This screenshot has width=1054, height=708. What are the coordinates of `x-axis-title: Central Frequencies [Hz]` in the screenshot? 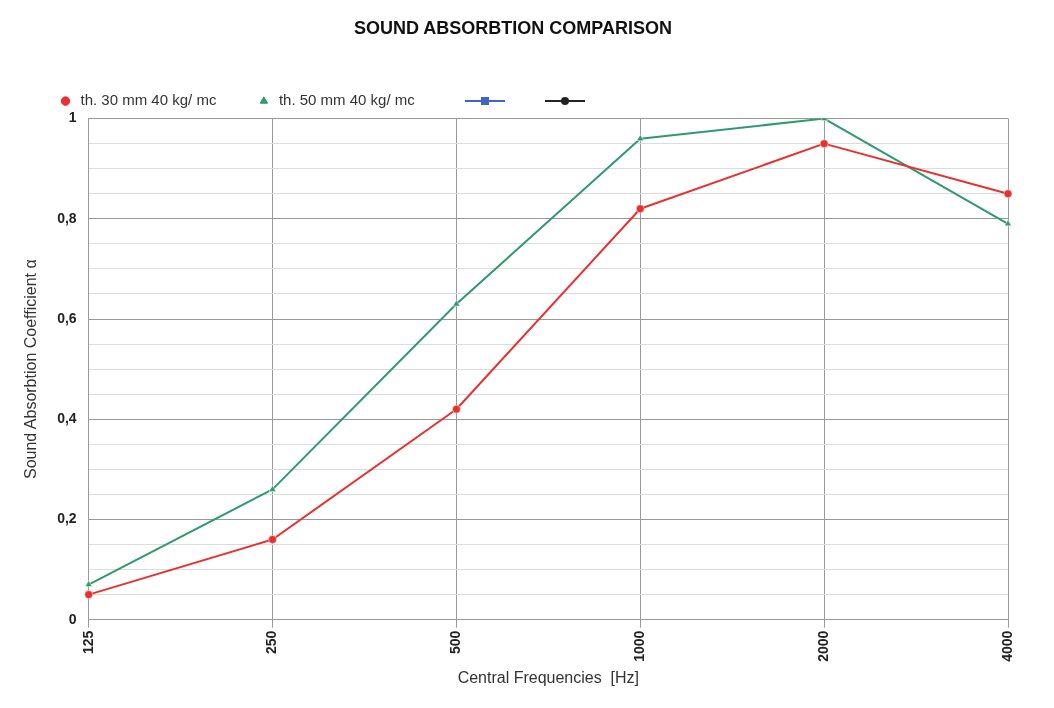 It's located at (548, 677).